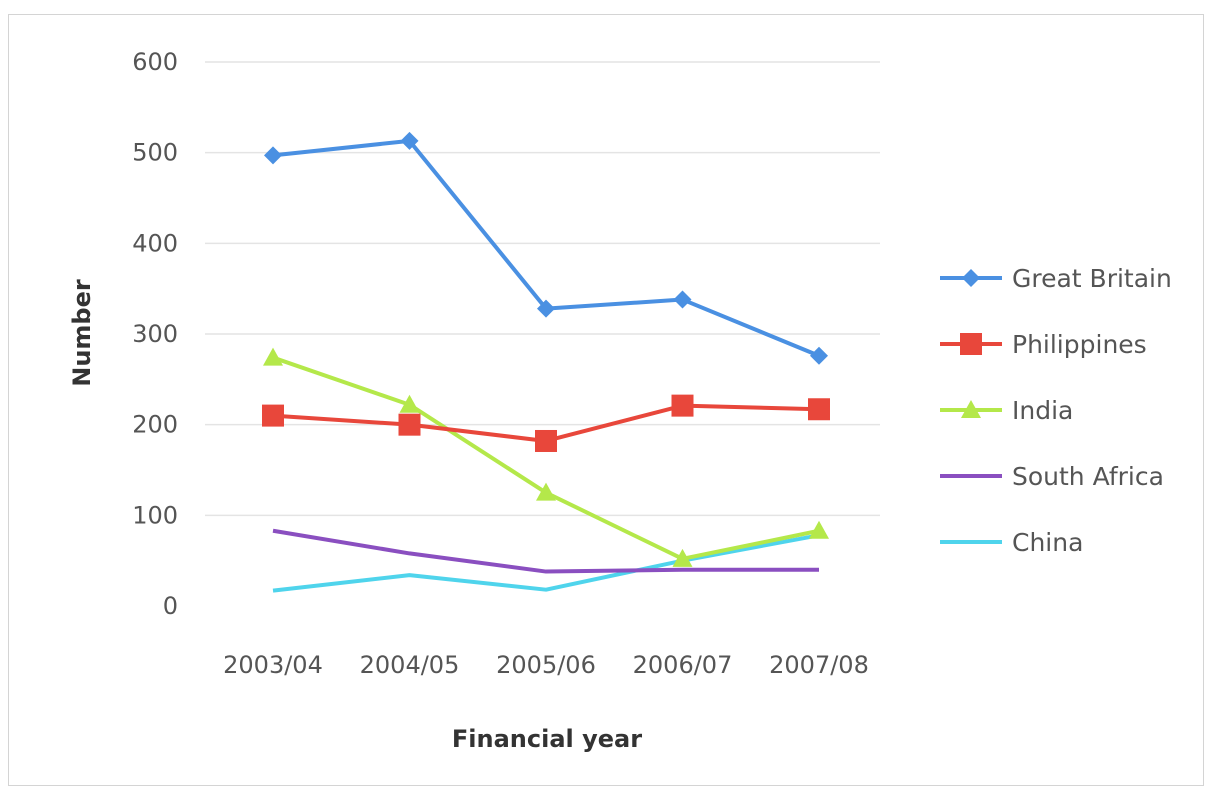  I want to click on legend-item: Great Britain, so click(1056, 278).